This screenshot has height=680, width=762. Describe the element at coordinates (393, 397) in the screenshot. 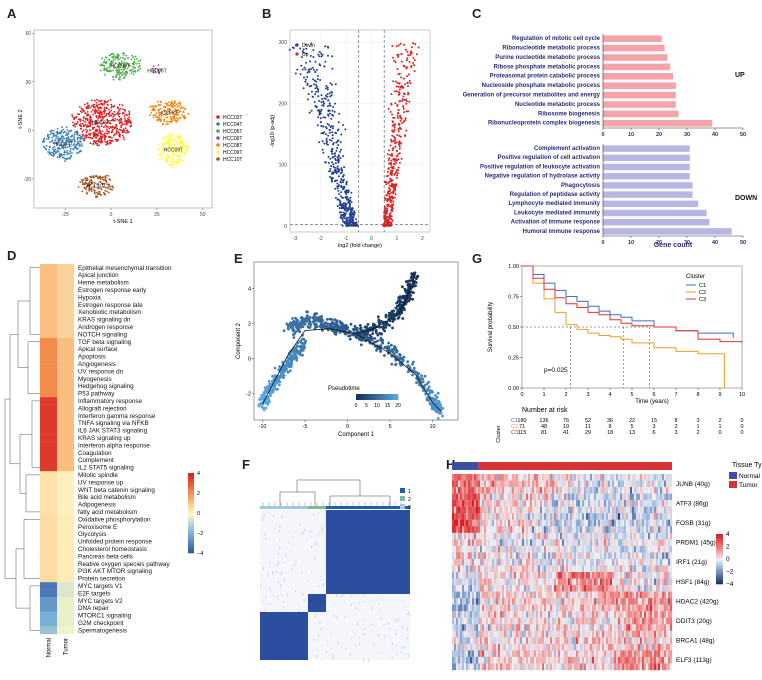

I see `legend-step` at that location.